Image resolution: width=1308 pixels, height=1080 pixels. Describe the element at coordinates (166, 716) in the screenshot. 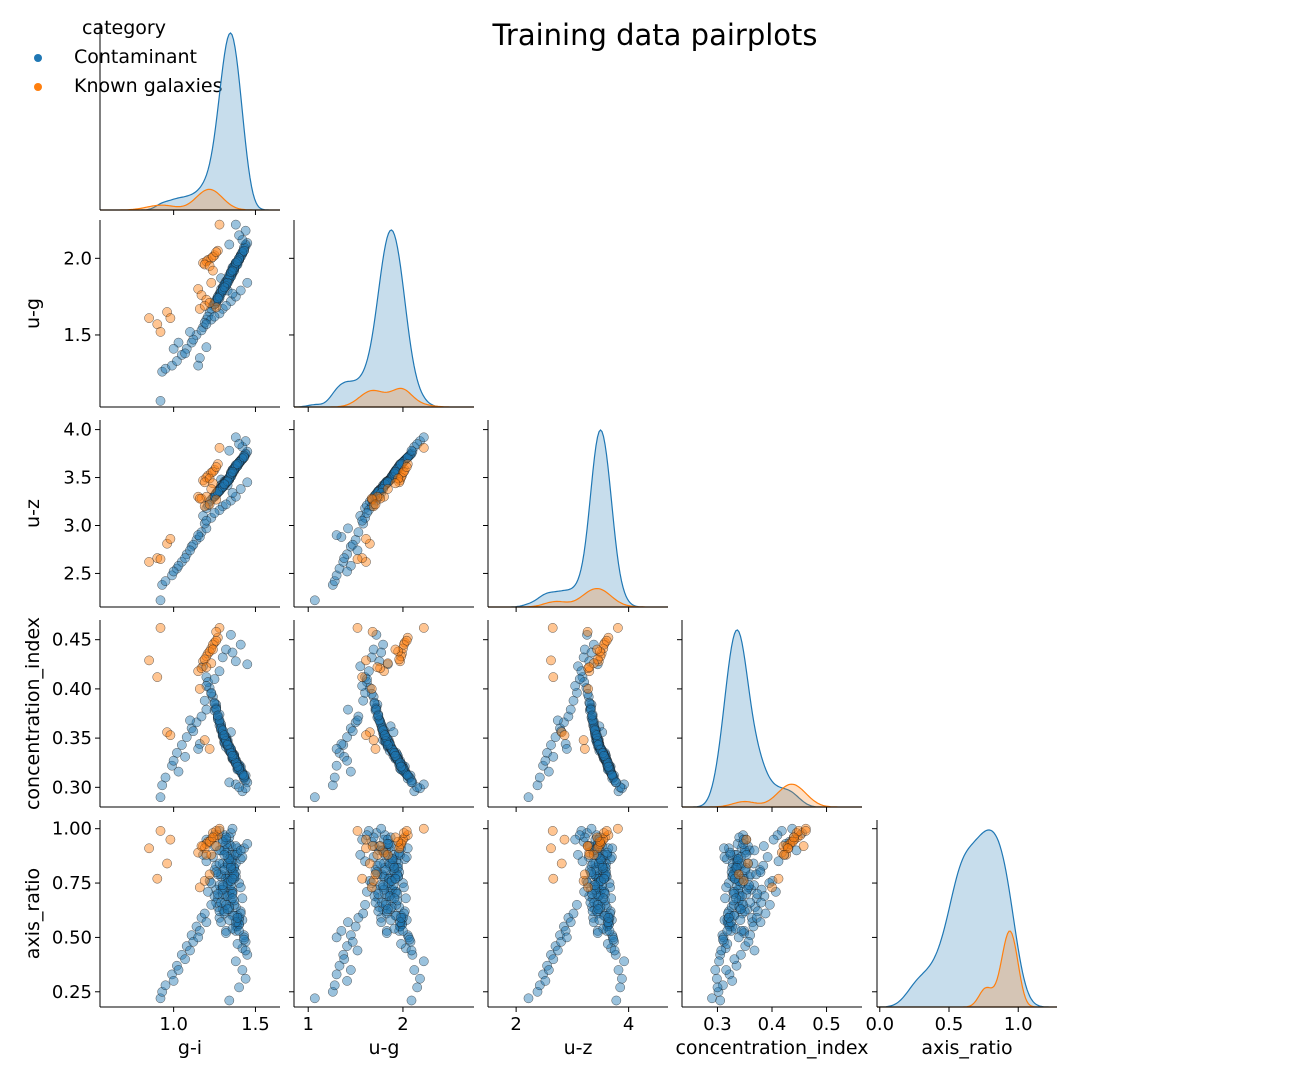

I see `scatter-panel-concentration-index-vs-g-i: 0.30 0.35 0.40 0.45` at that location.